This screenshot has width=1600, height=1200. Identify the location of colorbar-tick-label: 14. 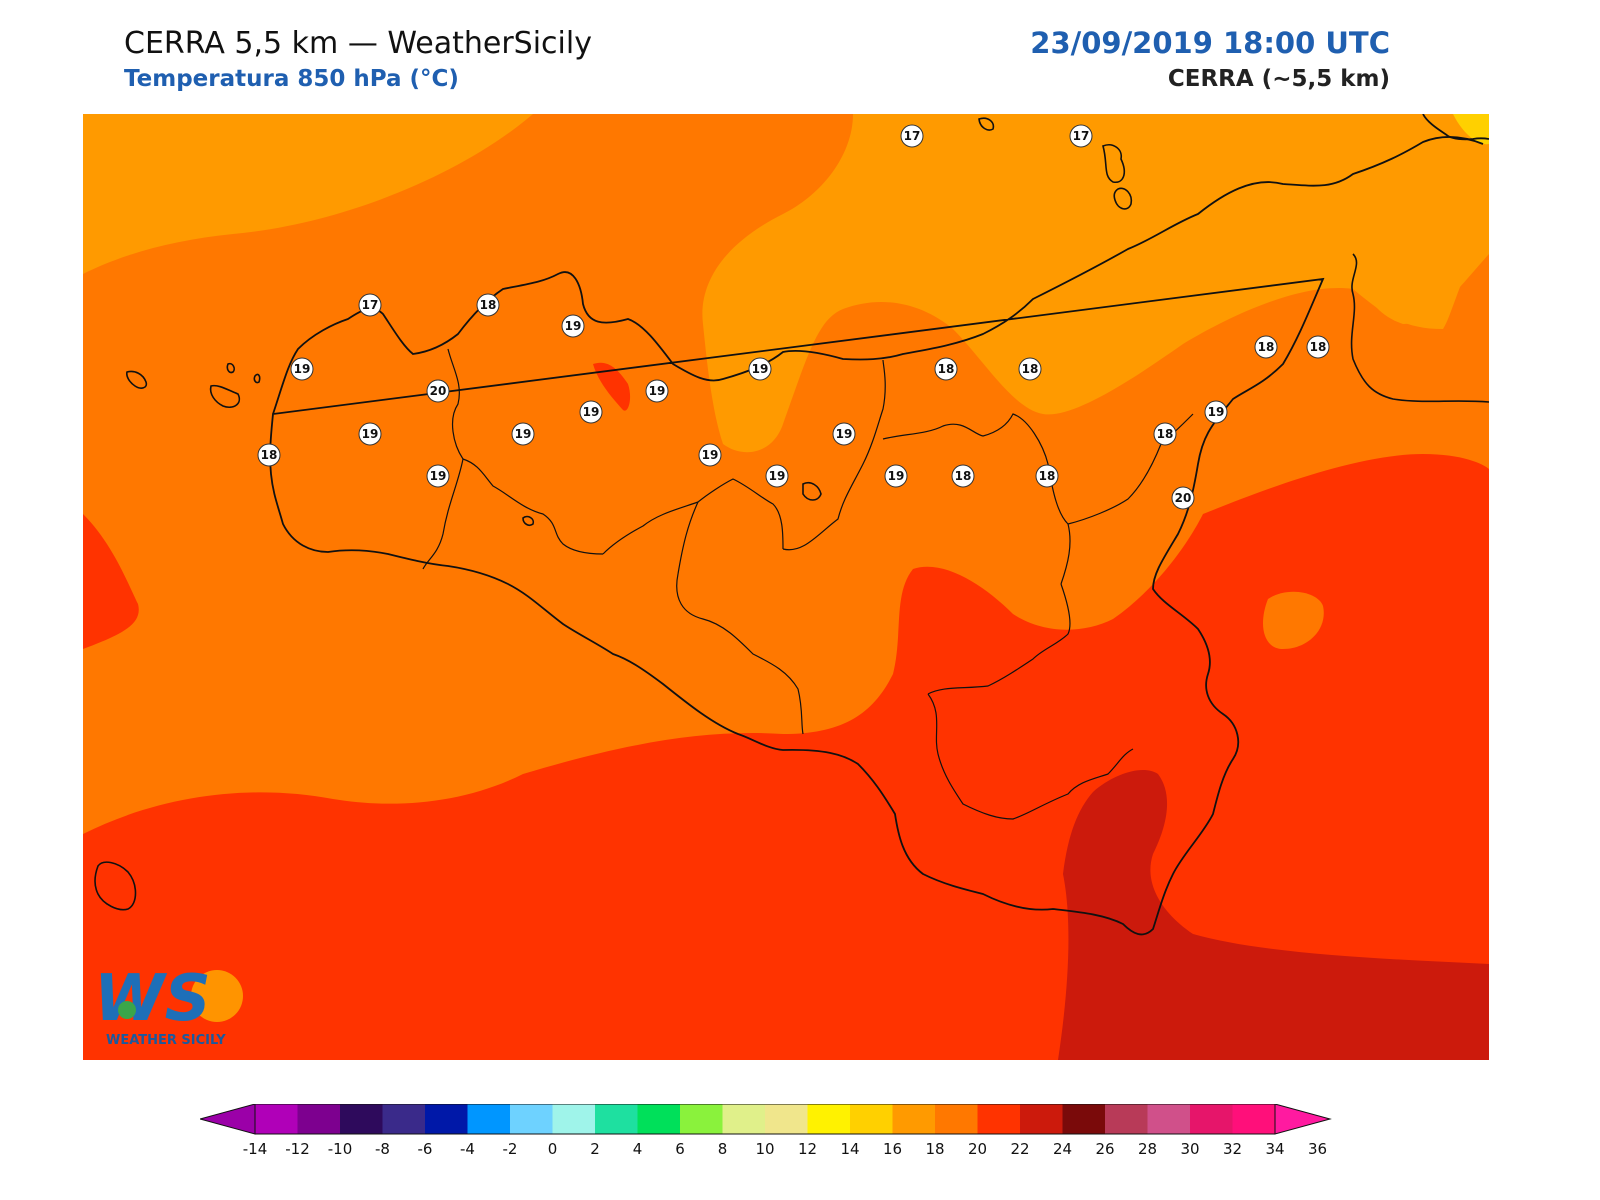
(849, 1149).